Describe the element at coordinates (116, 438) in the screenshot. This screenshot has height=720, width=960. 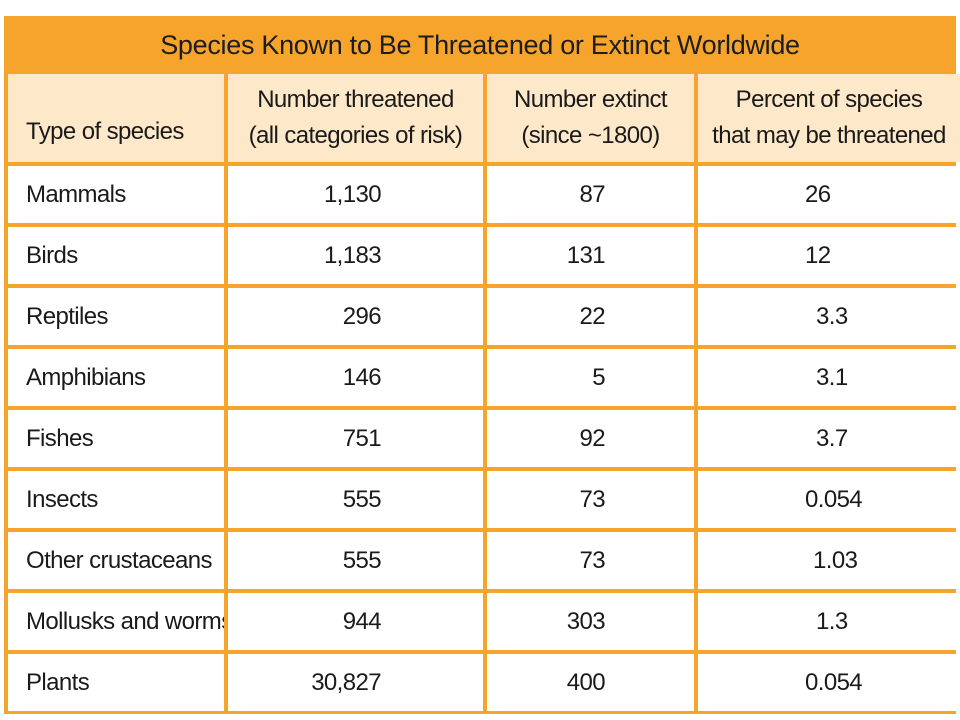
I see `cell-type: Fishes` at that location.